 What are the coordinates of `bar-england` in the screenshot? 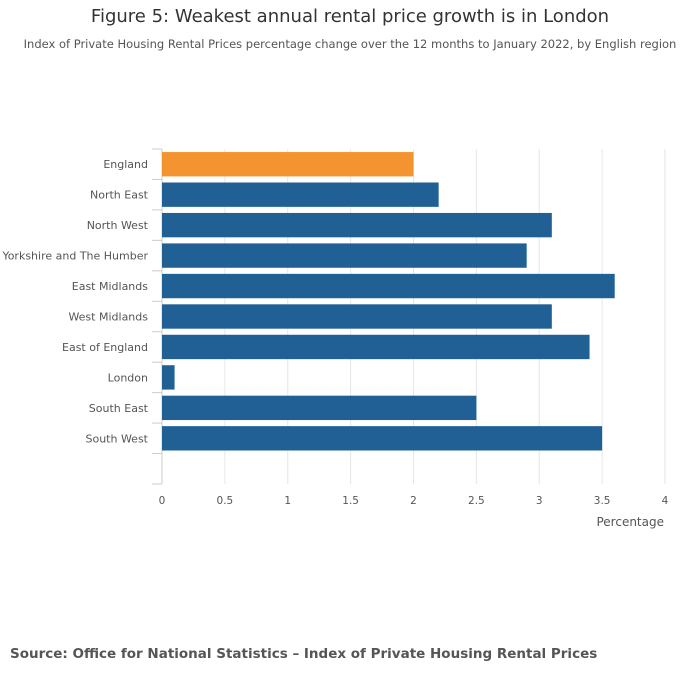 It's located at (288, 164).